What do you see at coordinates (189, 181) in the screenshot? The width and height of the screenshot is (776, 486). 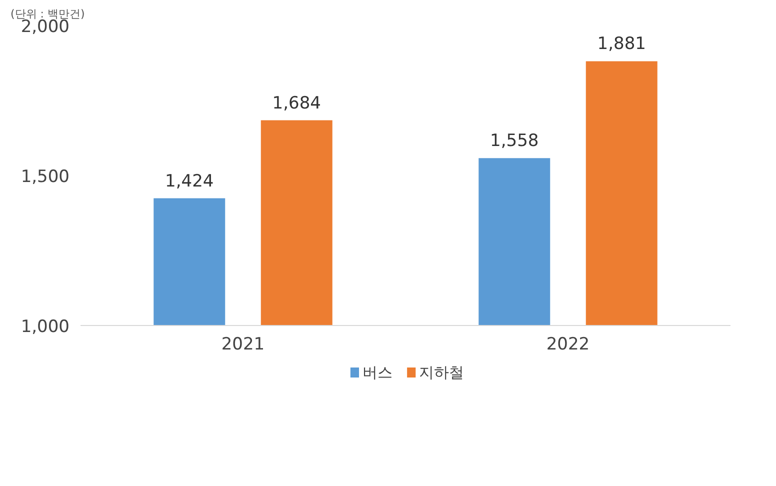 I see `data-label: 1,424` at bounding box center [189, 181].